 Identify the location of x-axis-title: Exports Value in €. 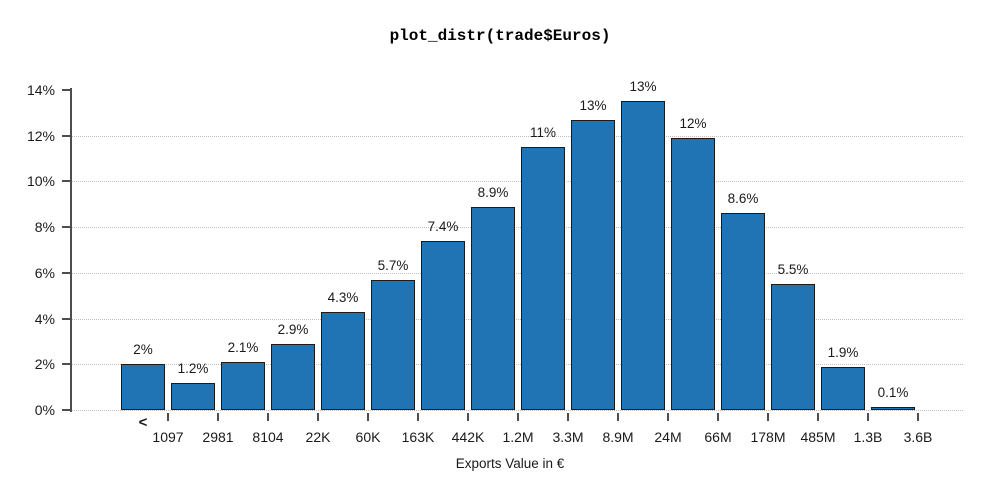
(510, 463).